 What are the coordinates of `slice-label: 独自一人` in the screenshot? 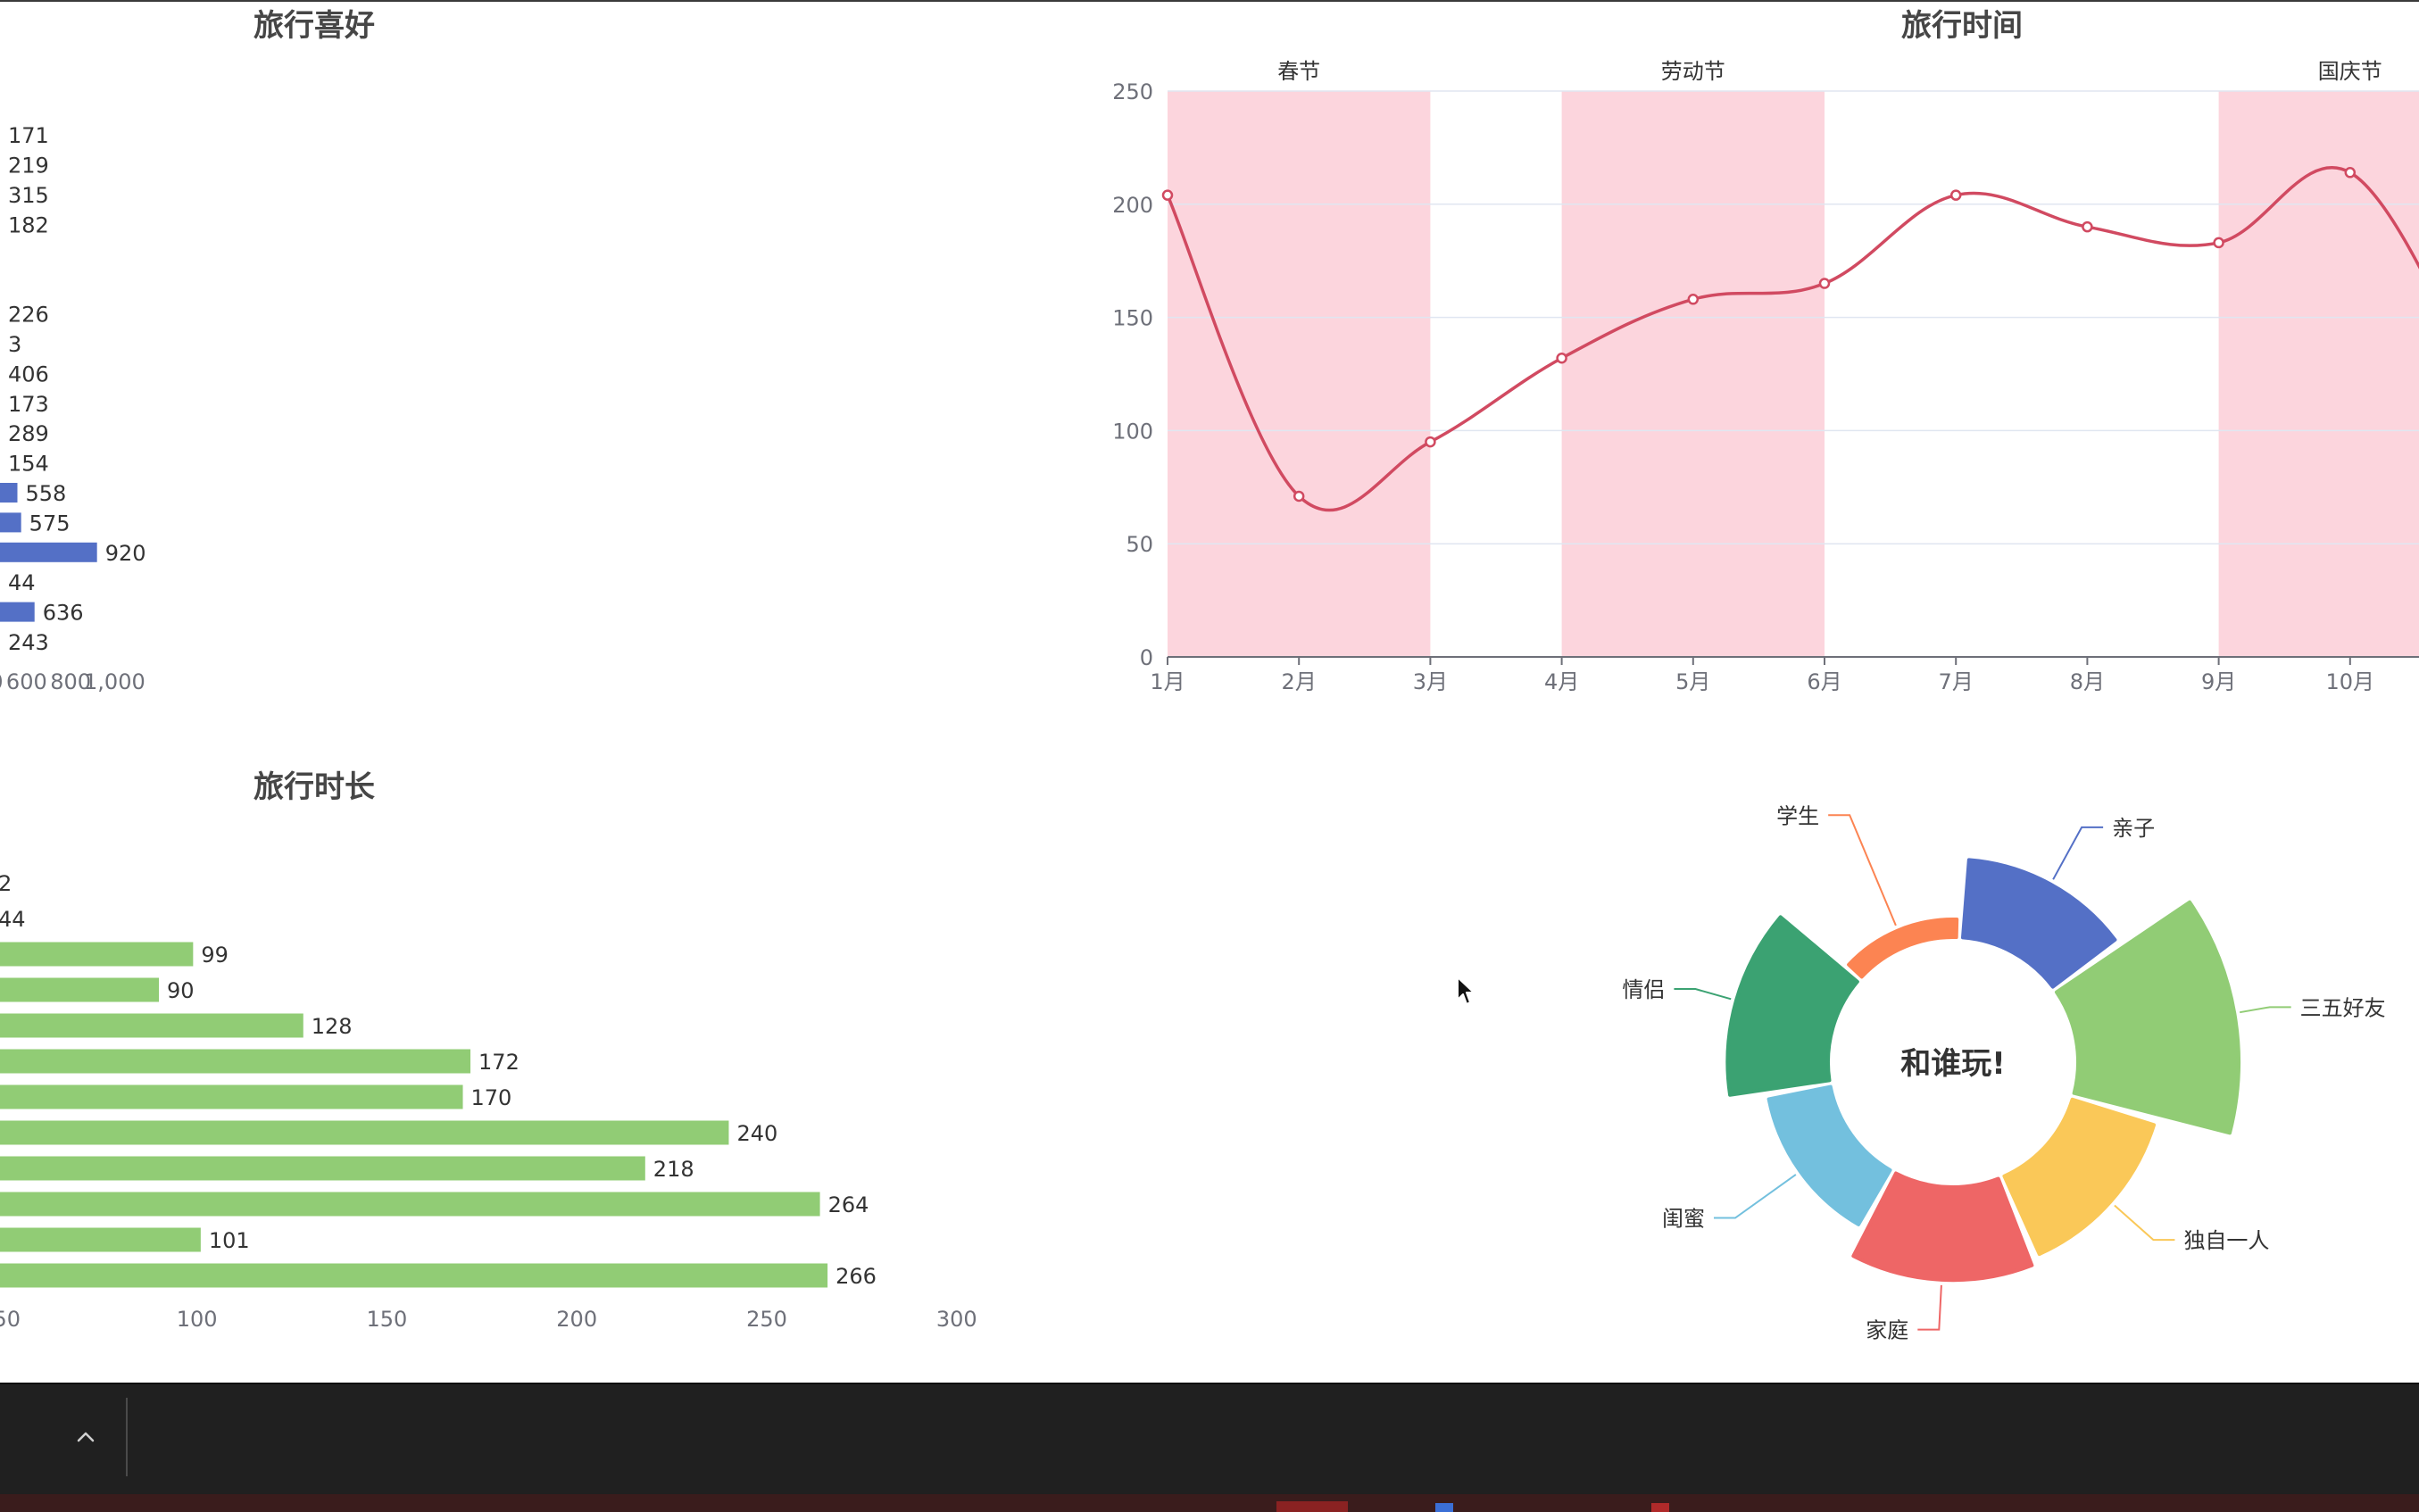 It's located at (2226, 1241).